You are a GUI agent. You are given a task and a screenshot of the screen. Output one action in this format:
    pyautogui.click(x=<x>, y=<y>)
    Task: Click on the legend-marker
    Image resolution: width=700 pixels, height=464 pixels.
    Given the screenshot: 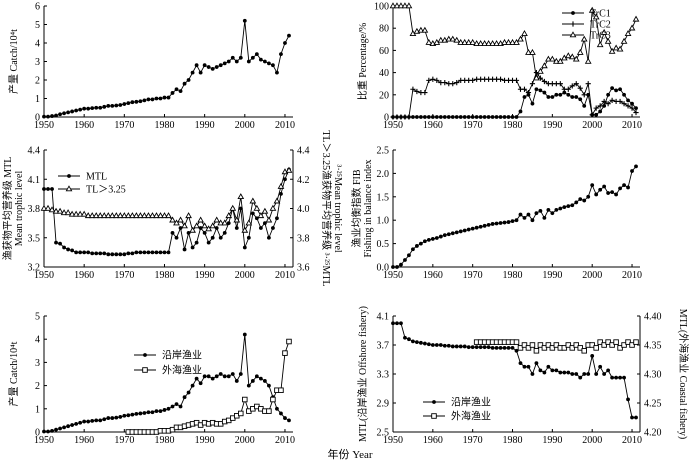 What is the action you would take?
    pyautogui.click(x=69, y=188)
    